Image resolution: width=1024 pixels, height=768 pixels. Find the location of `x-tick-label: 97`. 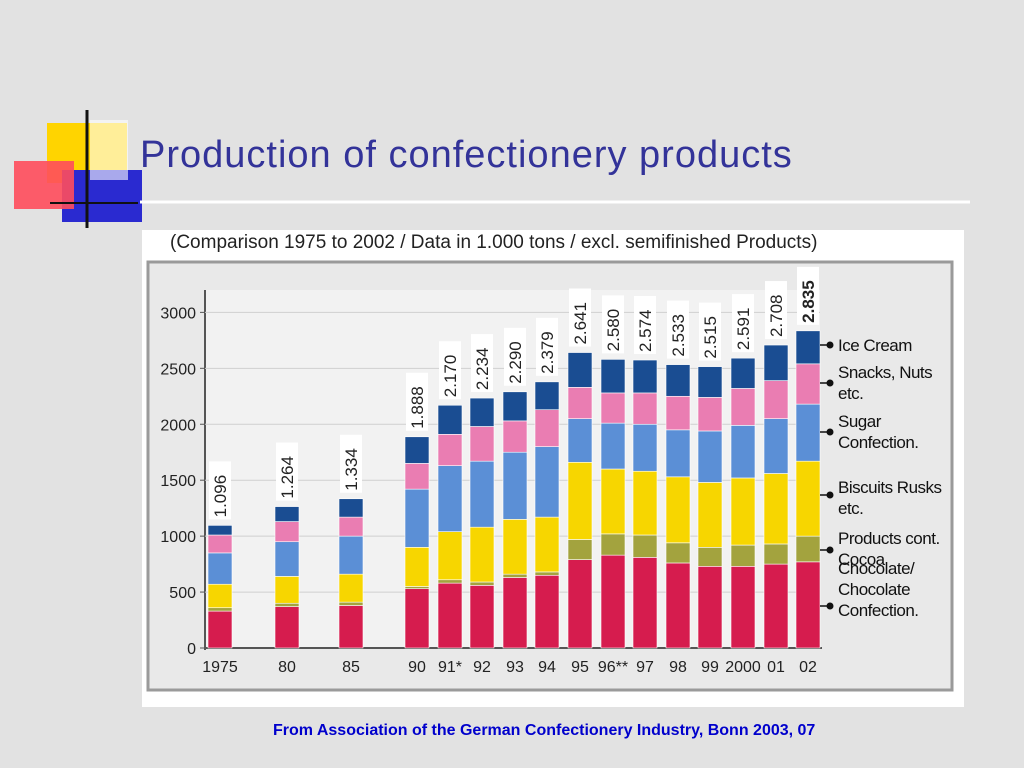

x-tick-label: 97 is located at coordinates (645, 667).